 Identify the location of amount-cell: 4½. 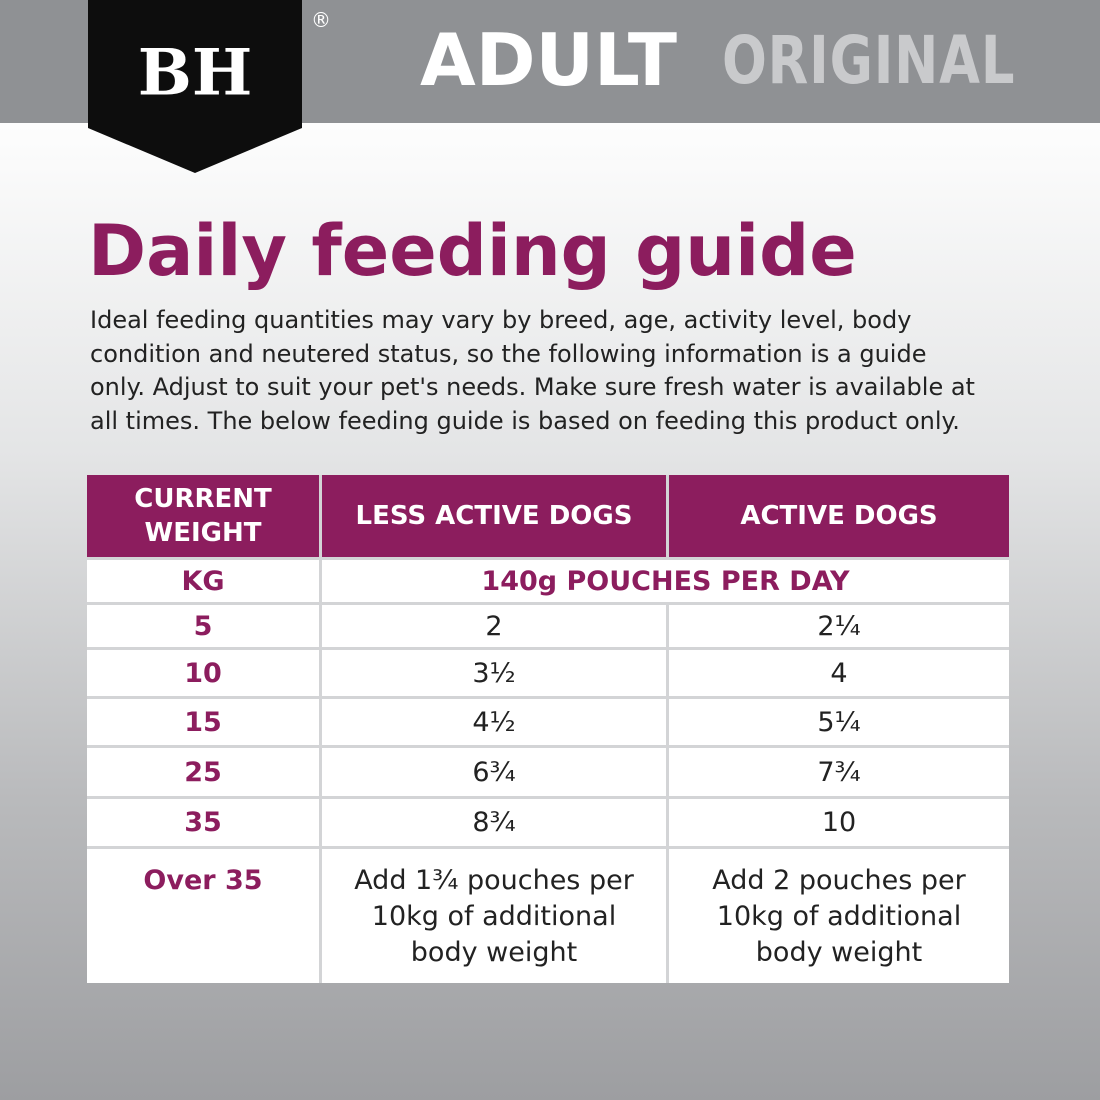
(494, 722).